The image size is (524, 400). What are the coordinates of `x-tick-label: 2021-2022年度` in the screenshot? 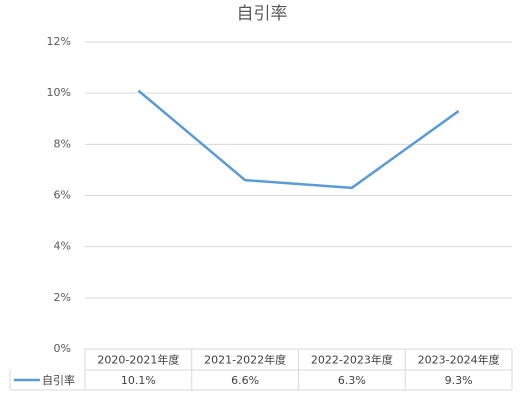 It's located at (245, 360).